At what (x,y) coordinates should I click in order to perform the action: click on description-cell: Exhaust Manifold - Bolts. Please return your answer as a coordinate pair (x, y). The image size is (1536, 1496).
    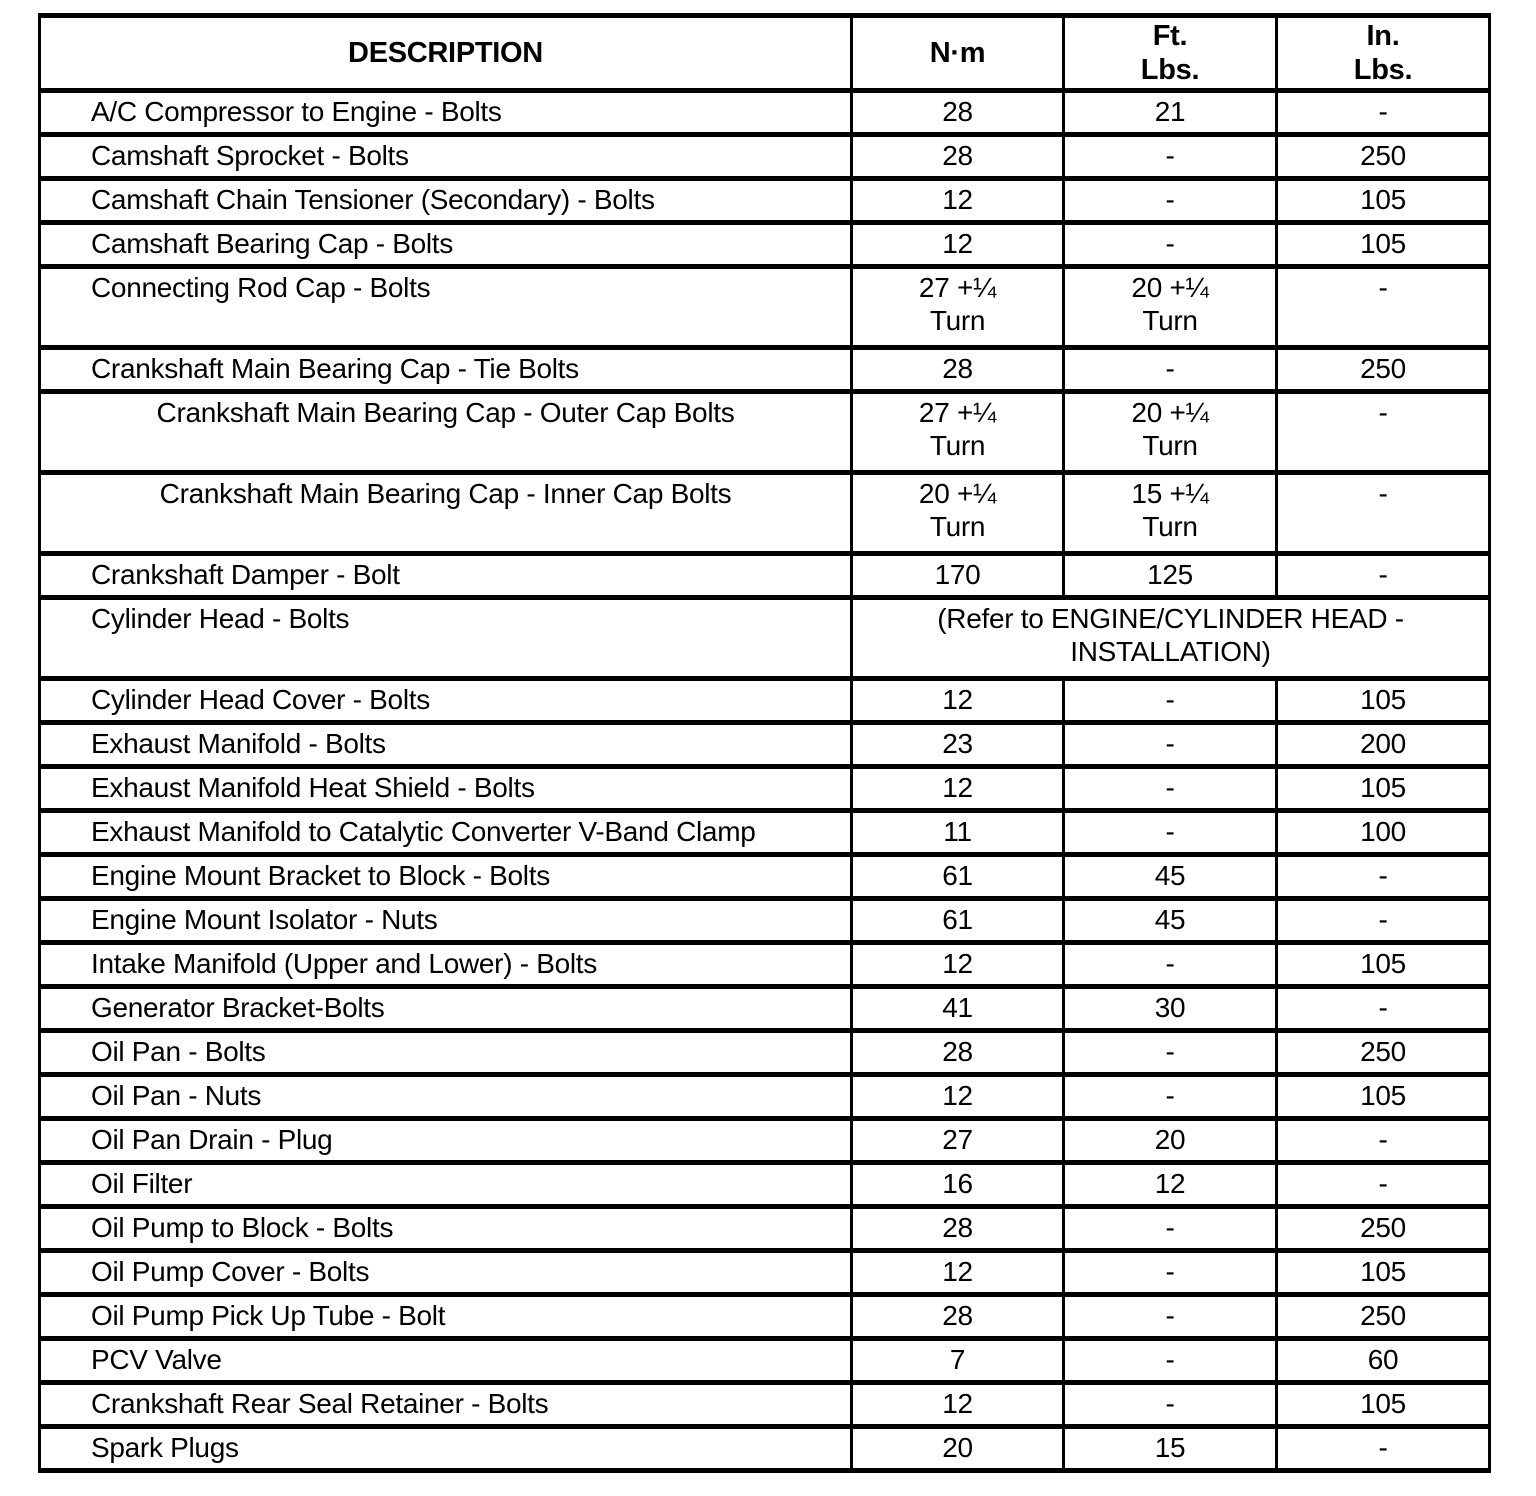
    Looking at the image, I should click on (445, 744).